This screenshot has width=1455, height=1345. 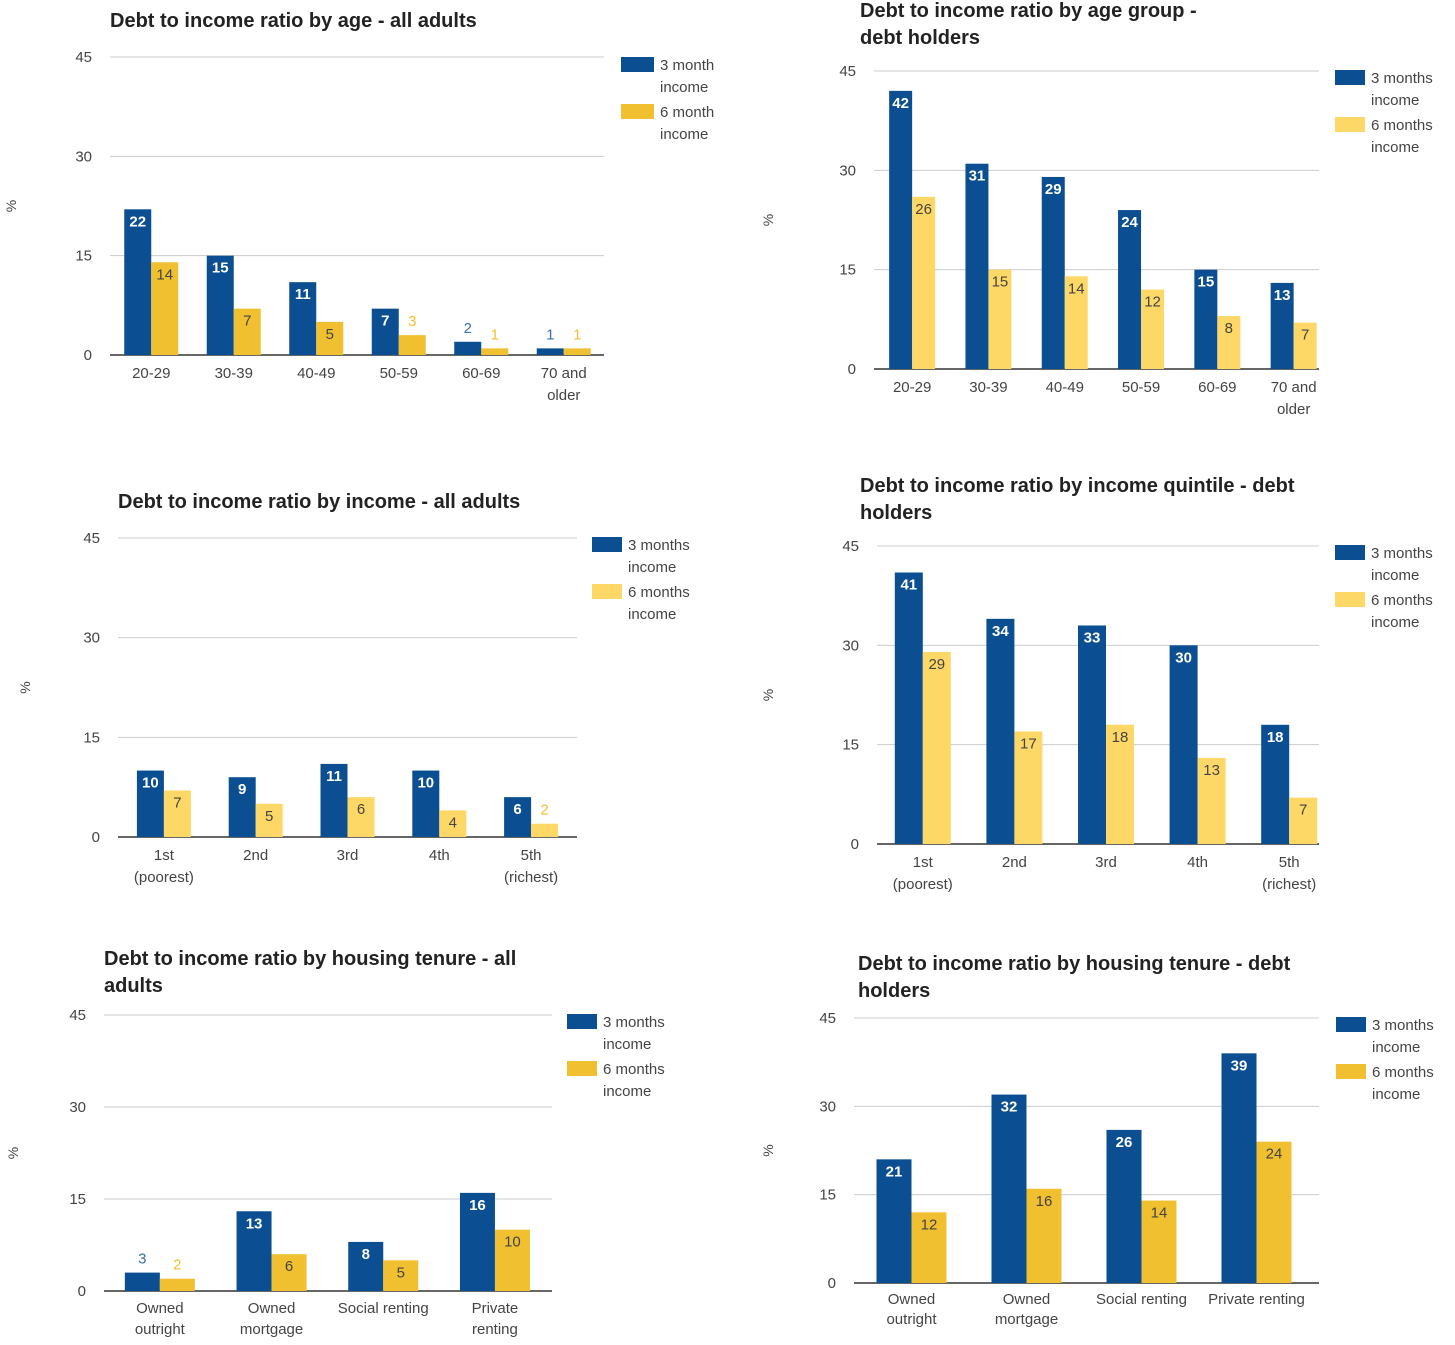 What do you see at coordinates (1239, 1065) in the screenshot?
I see `data-label: 39` at bounding box center [1239, 1065].